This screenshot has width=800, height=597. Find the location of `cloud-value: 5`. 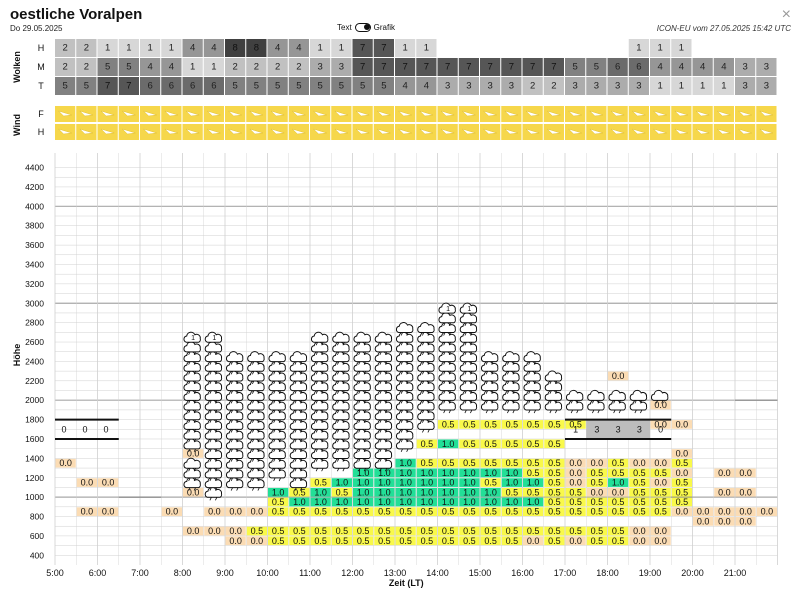

cloud-value: 5 is located at coordinates (596, 67).